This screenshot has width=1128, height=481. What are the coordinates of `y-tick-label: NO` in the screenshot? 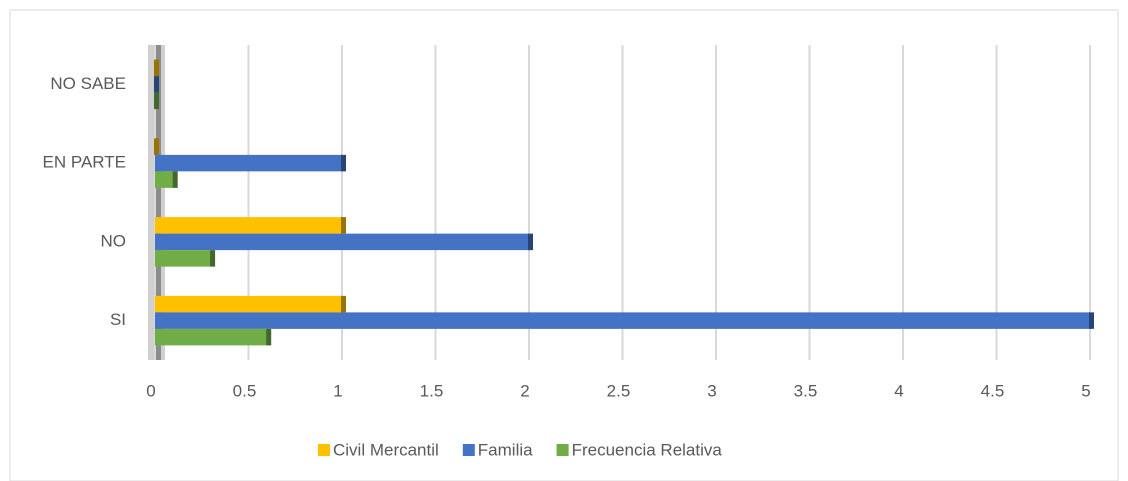 It's located at (114, 240).